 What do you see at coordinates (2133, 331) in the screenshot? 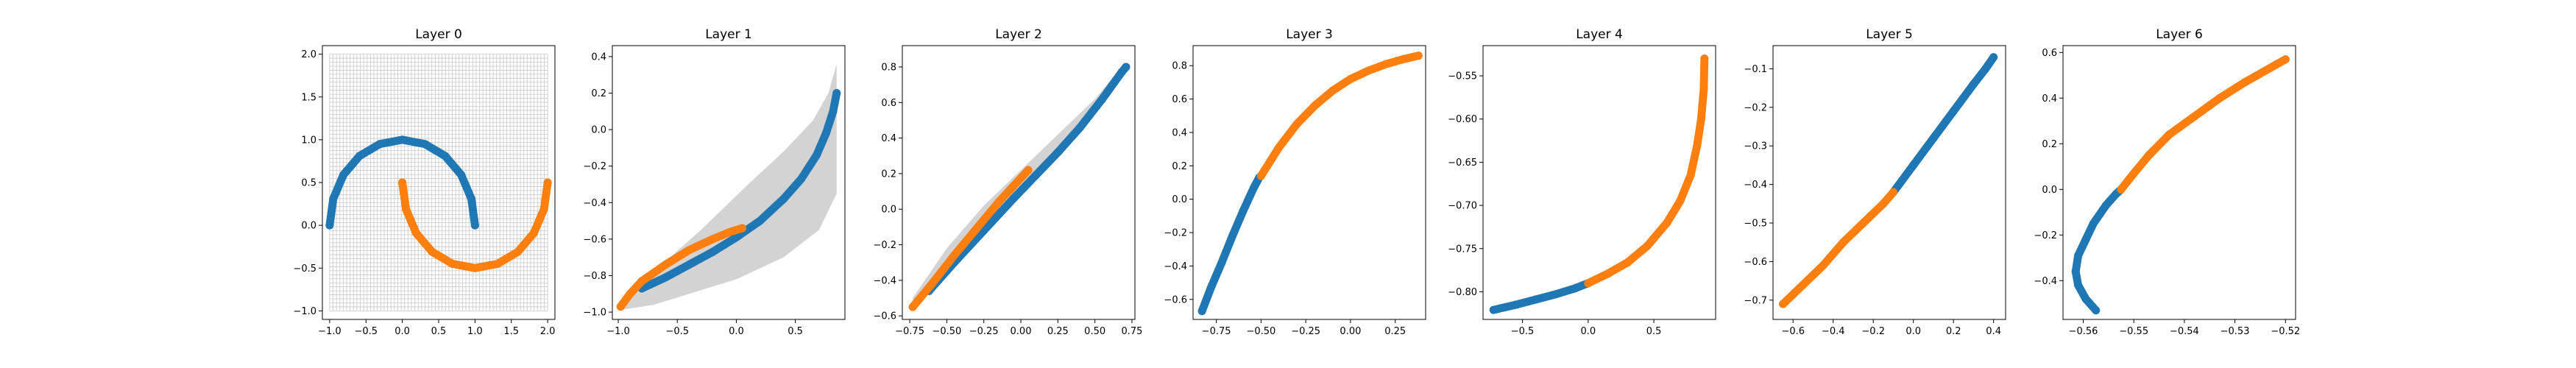
I see `x-tick-label: −0.55` at bounding box center [2133, 331].